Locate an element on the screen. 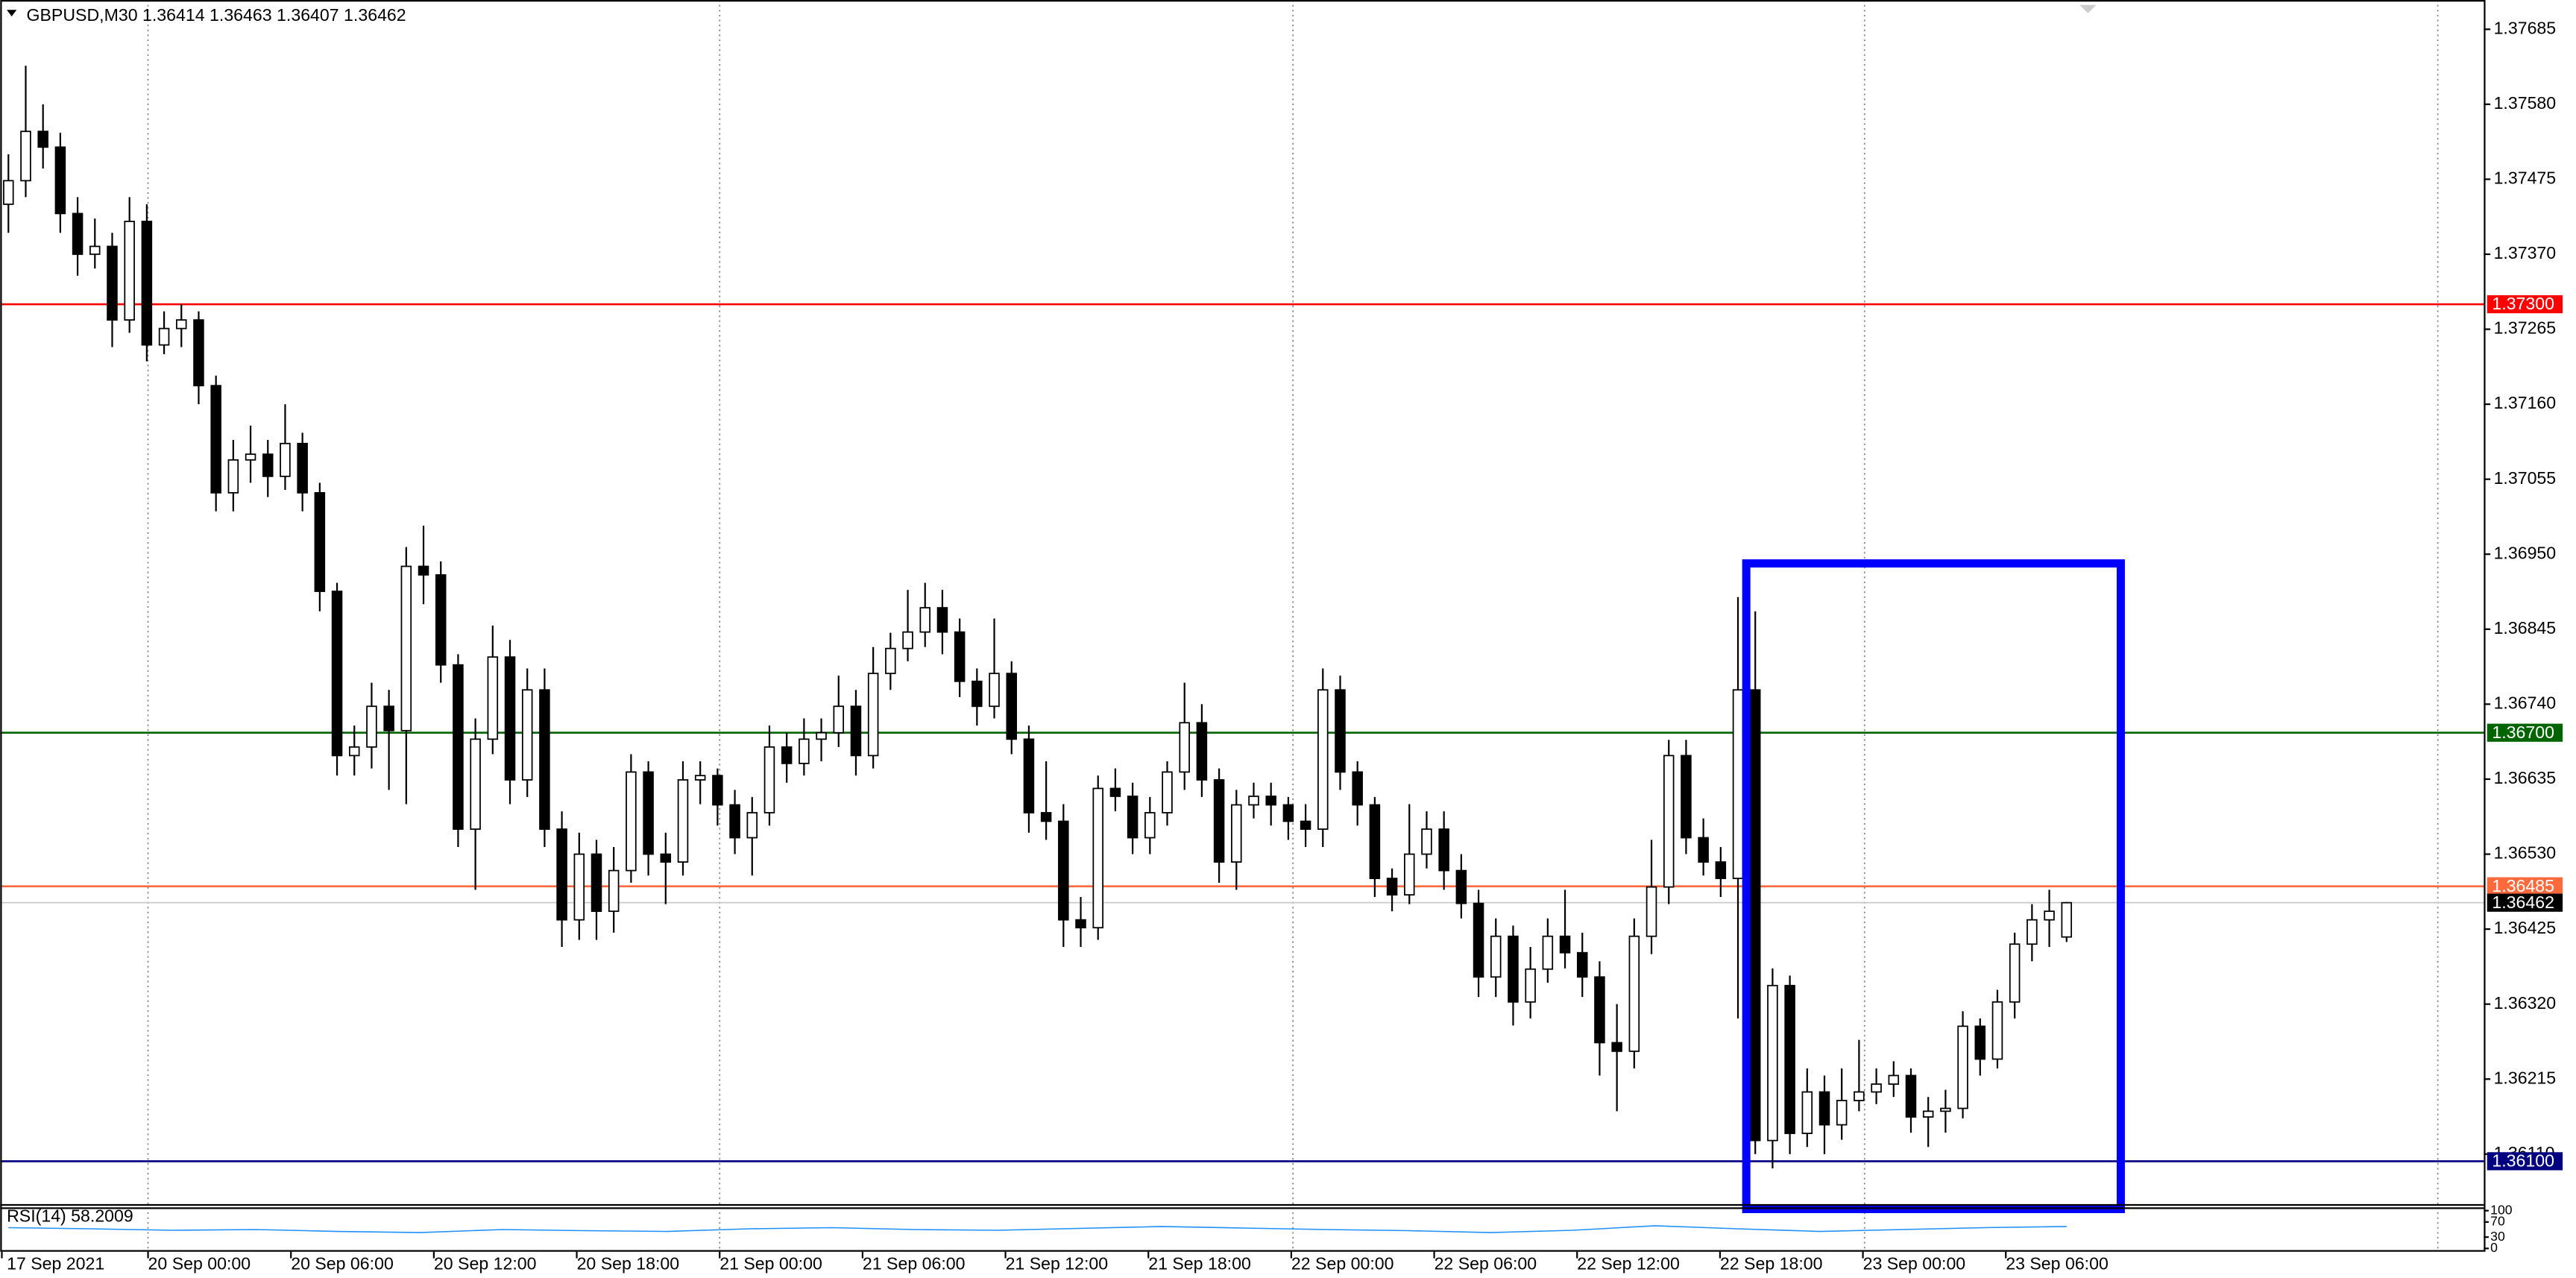 This screenshot has height=1278, width=2576. rsi-tick-label: 30 is located at coordinates (2497, 1236).